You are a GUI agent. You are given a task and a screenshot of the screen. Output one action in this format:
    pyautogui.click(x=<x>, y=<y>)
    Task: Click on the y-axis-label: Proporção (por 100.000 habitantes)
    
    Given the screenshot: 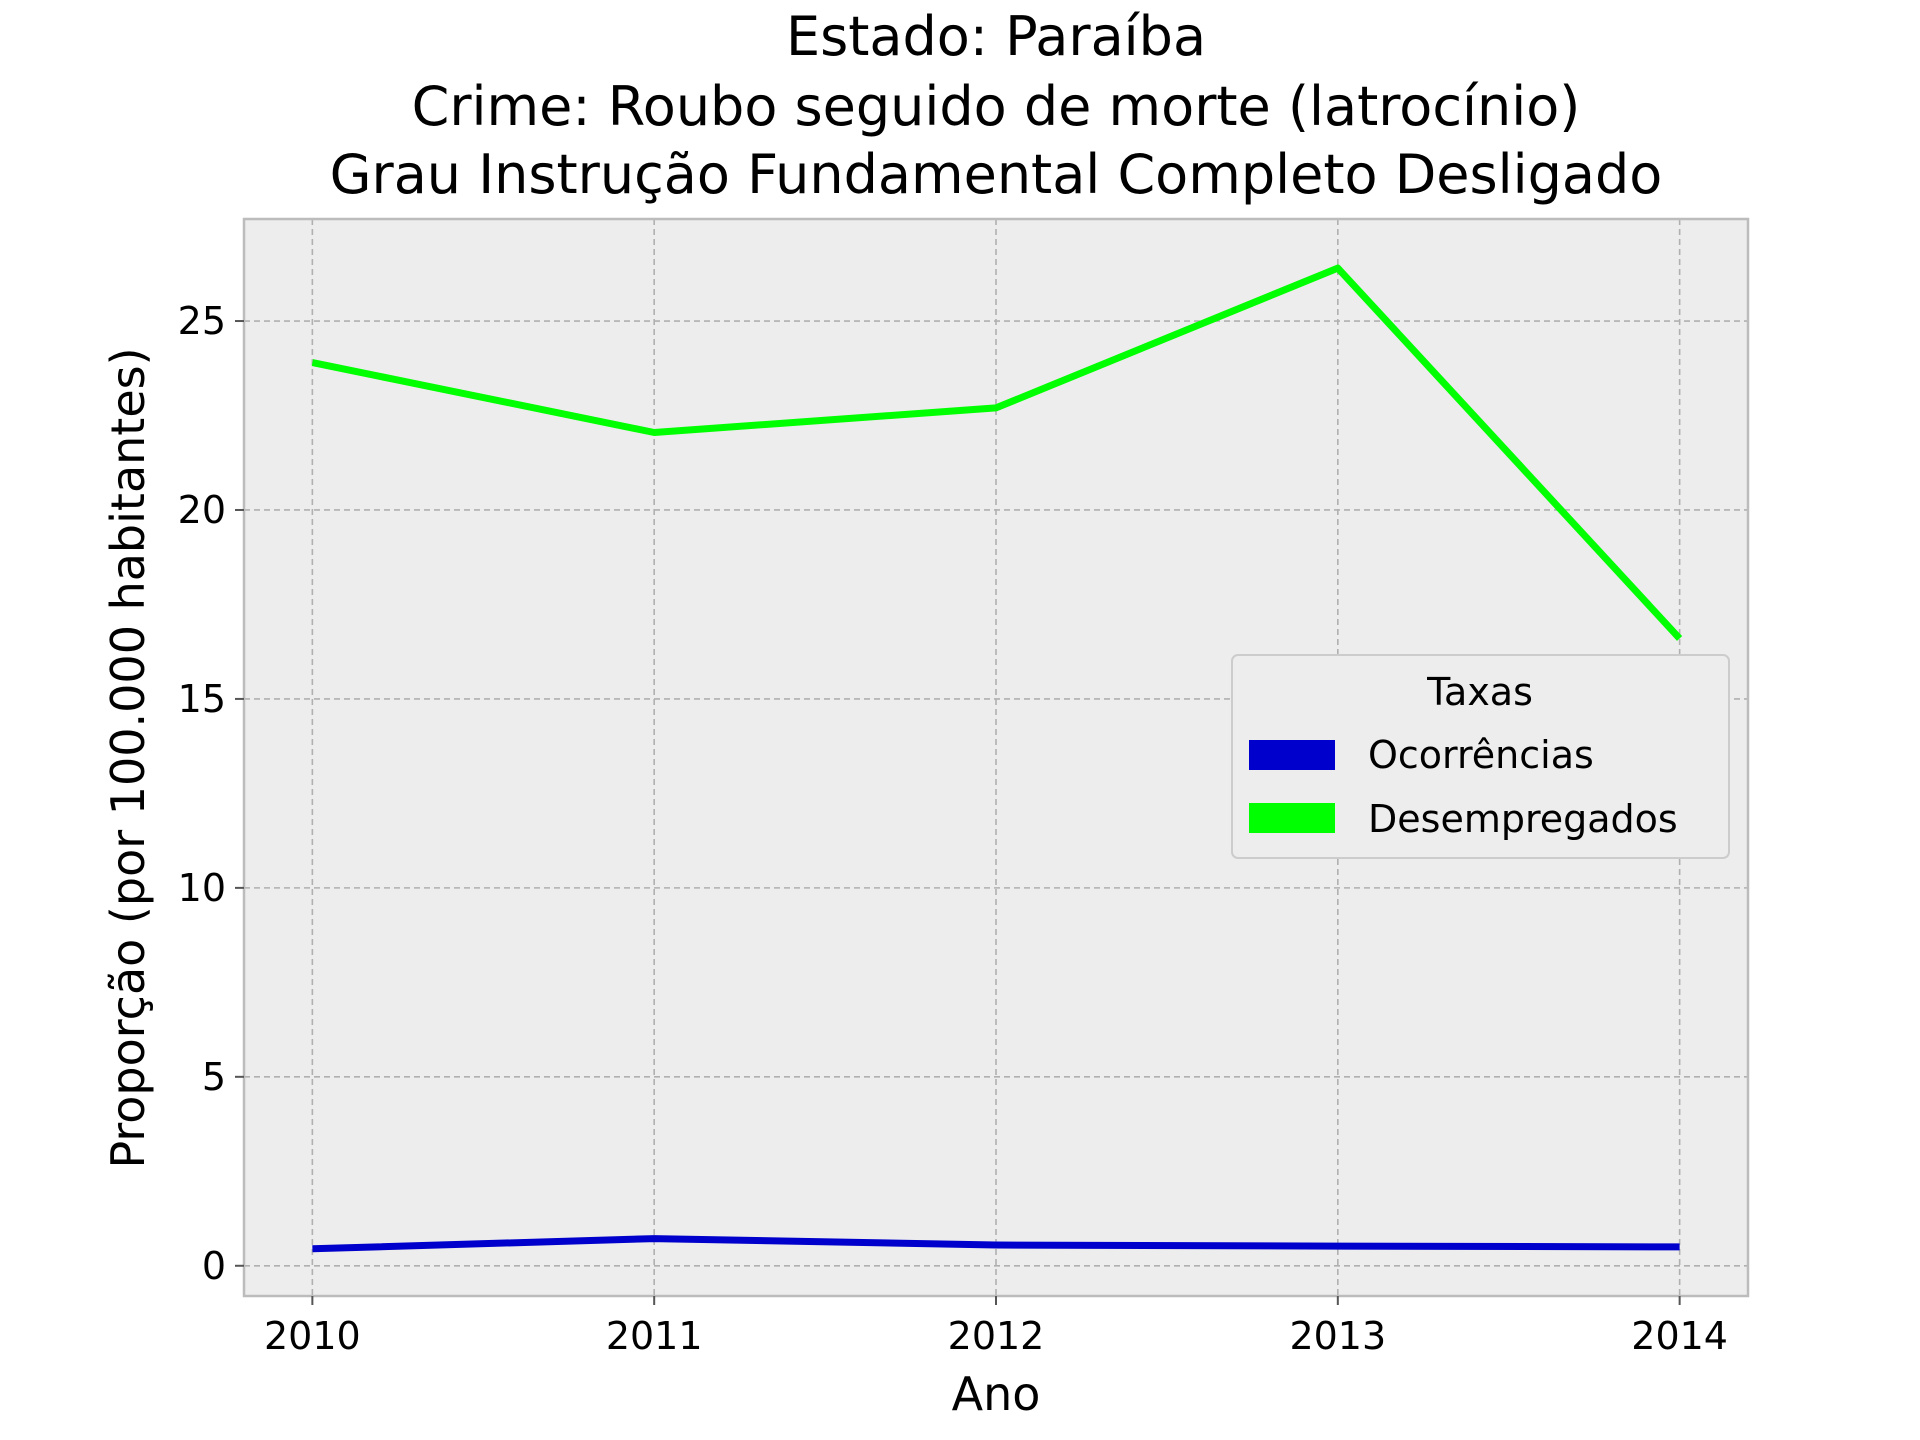 What is the action you would take?
    pyautogui.click(x=128, y=757)
    